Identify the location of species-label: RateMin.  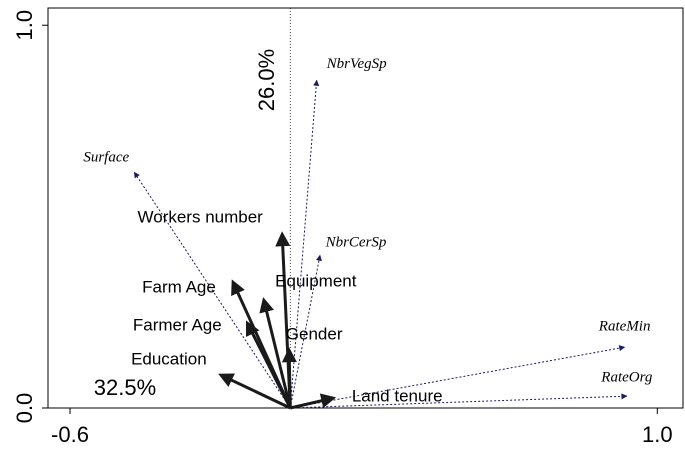
(624, 327).